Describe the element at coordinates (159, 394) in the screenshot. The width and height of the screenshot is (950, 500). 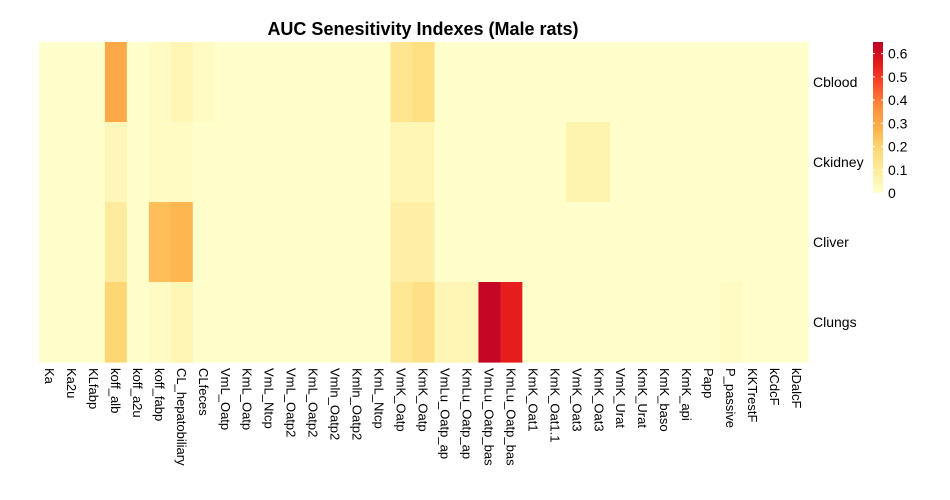
I see `column-label: koff_fabp` at that location.